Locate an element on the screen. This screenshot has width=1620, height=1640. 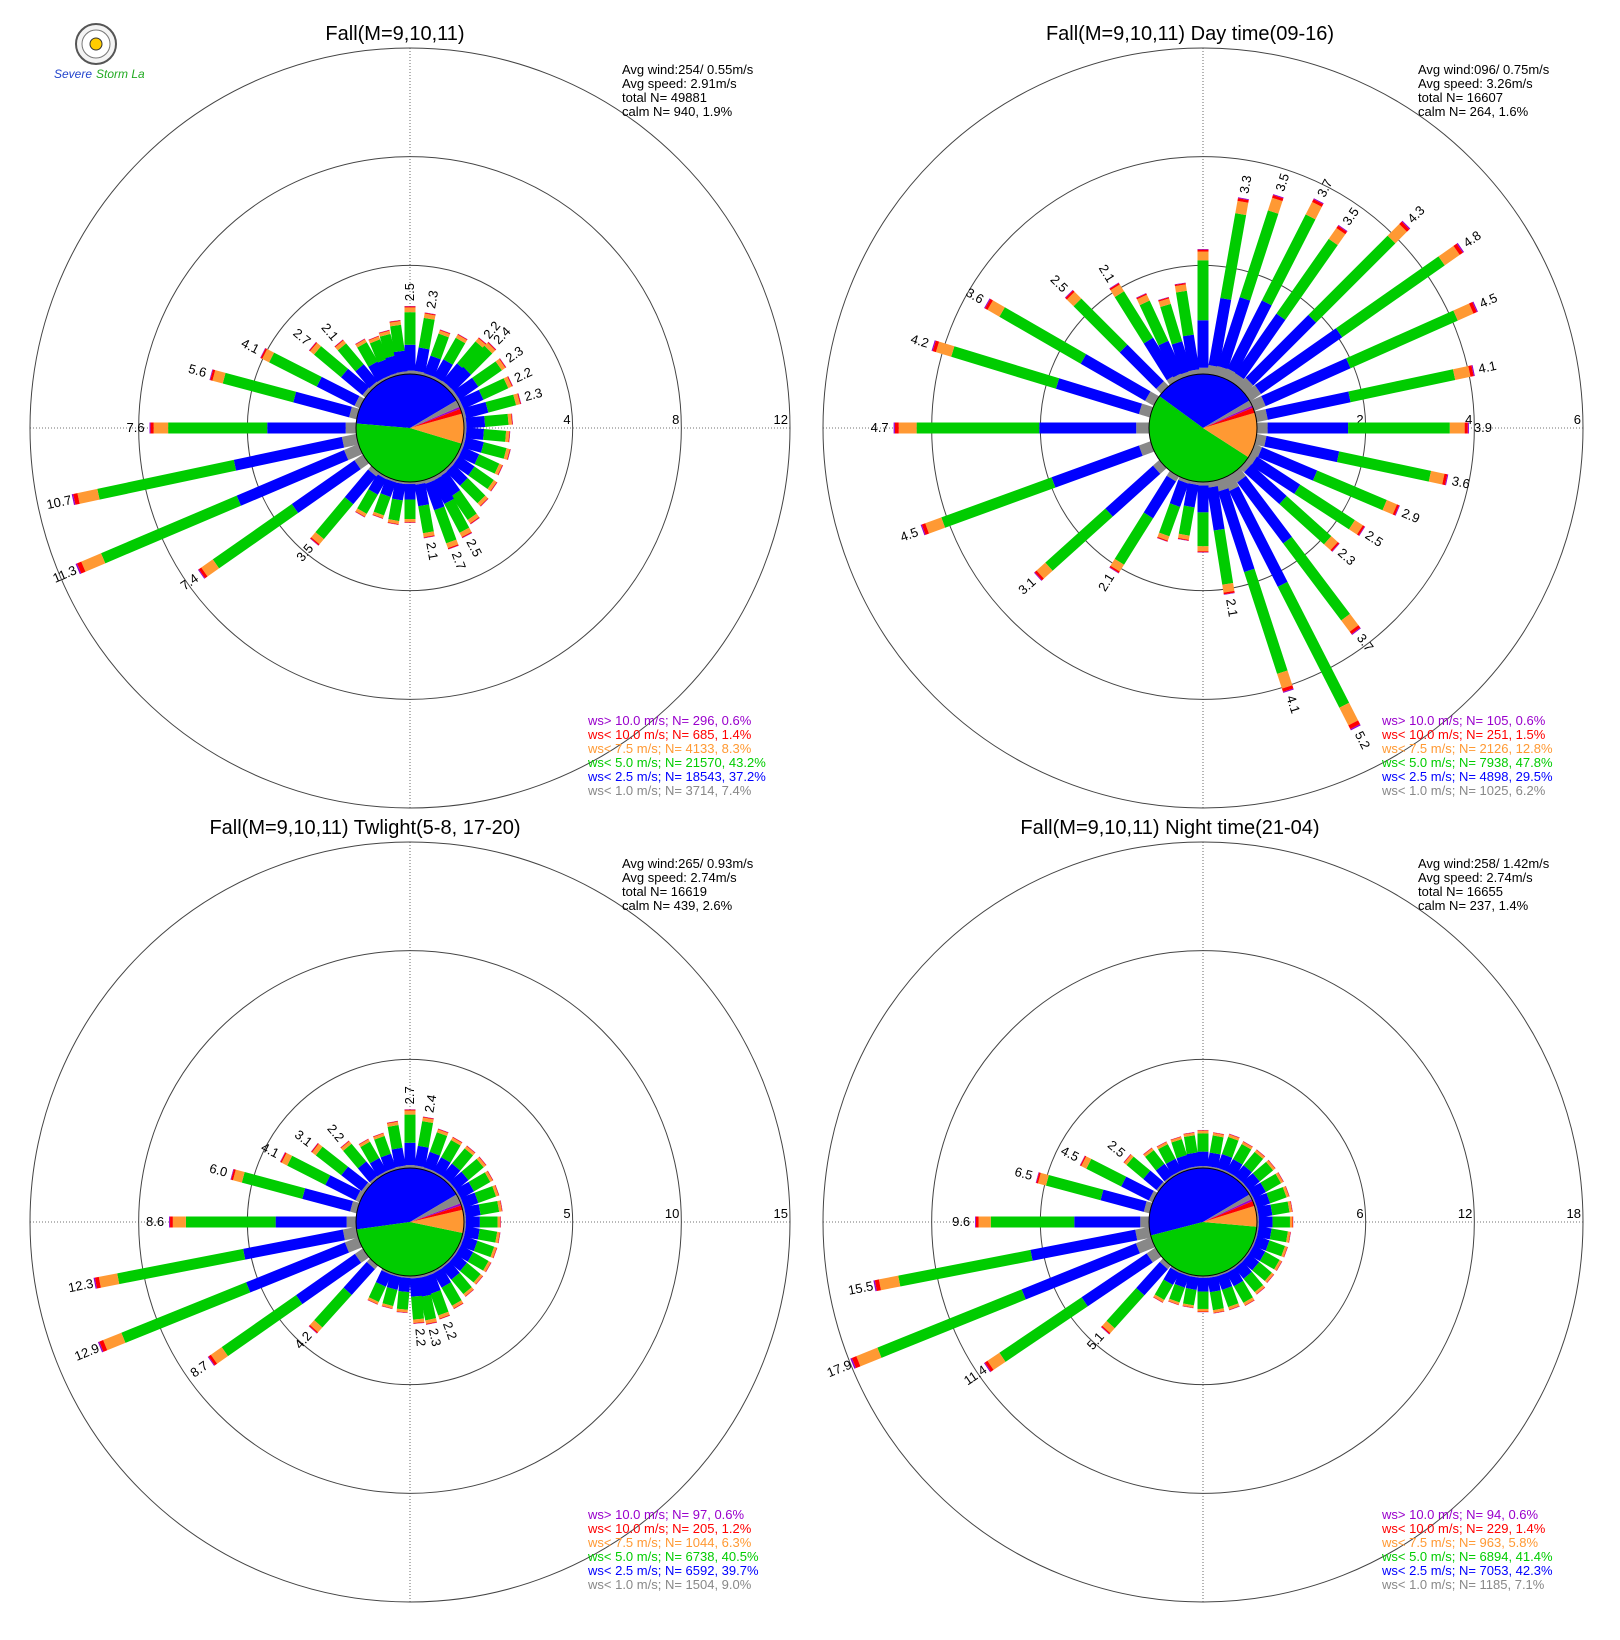
petal-label: 6.0 is located at coordinates (218, 1170).